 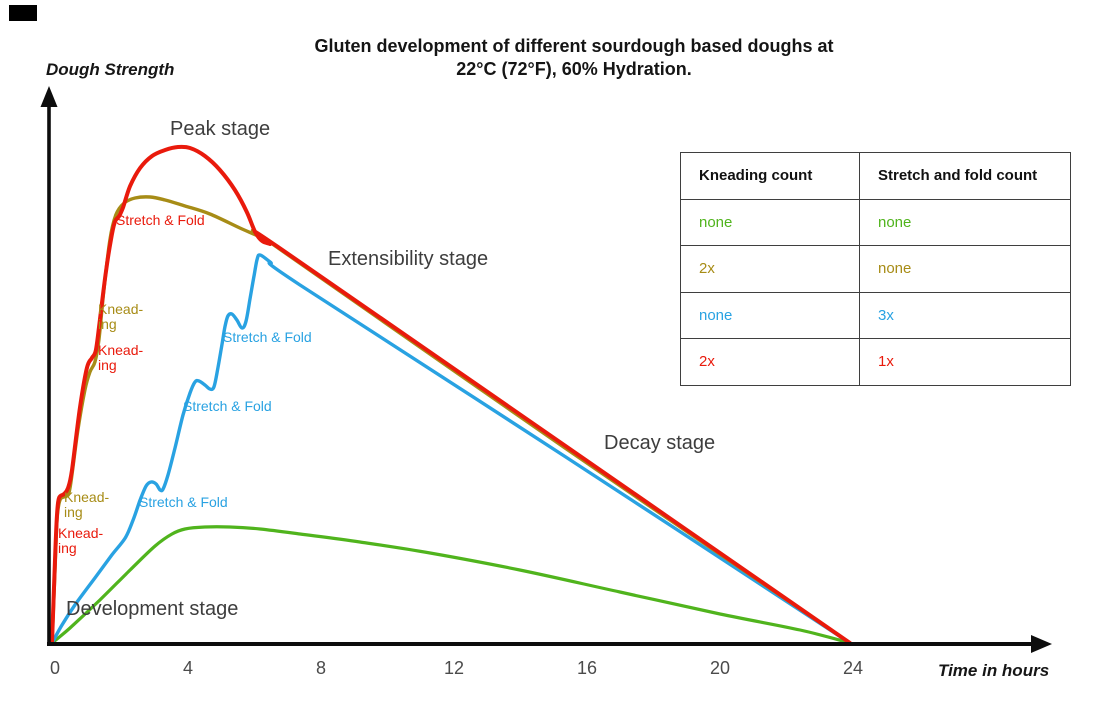 What do you see at coordinates (853, 668) in the screenshot?
I see `x-tick-label: 24` at bounding box center [853, 668].